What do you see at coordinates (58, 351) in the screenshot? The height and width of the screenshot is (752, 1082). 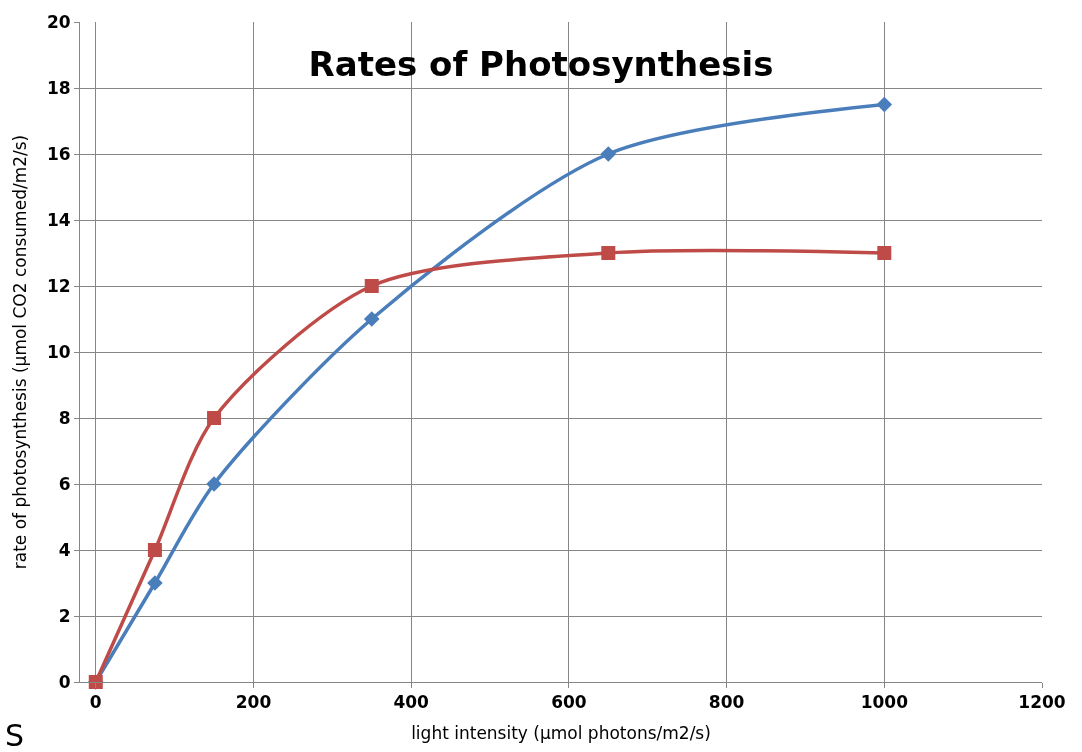 I see `y-tick-label: 10` at bounding box center [58, 351].